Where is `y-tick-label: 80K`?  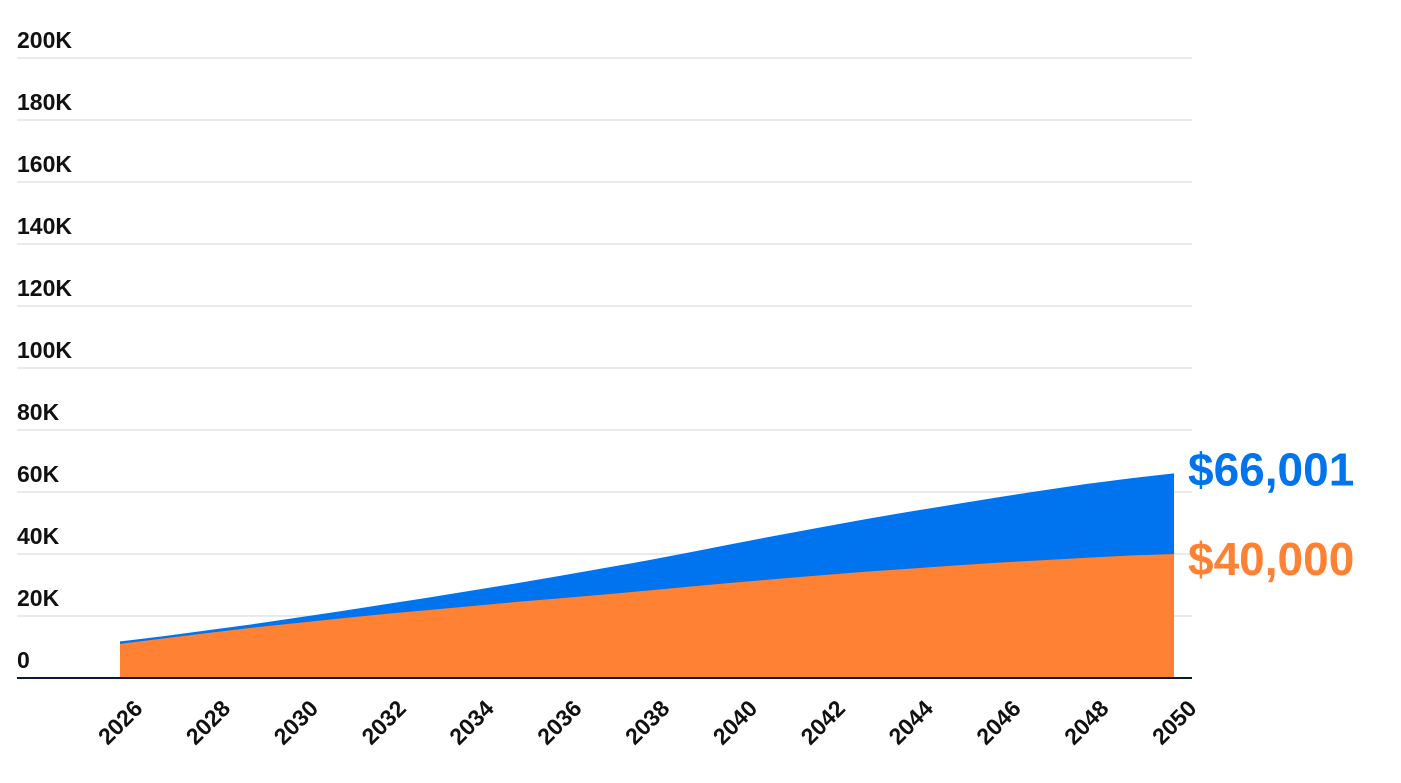 y-tick-label: 80K is located at coordinates (38, 412).